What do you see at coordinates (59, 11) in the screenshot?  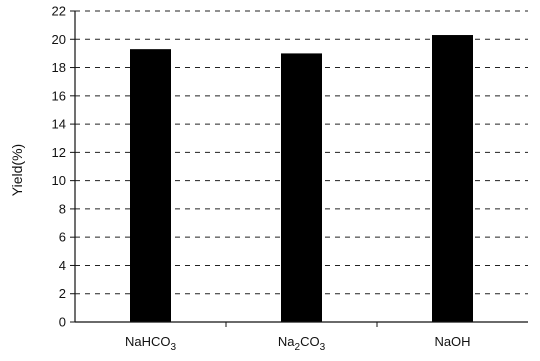 I see `y-tick-label: 22` at bounding box center [59, 11].